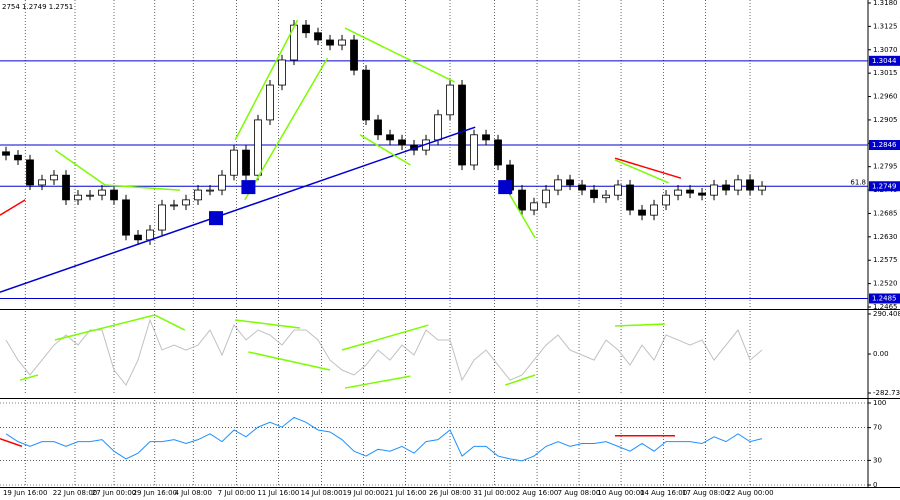 The height and width of the screenshot is (500, 900). What do you see at coordinates (237, 493) in the screenshot?
I see `x-tick-label: 7 Jul 00:00` at bounding box center [237, 493].